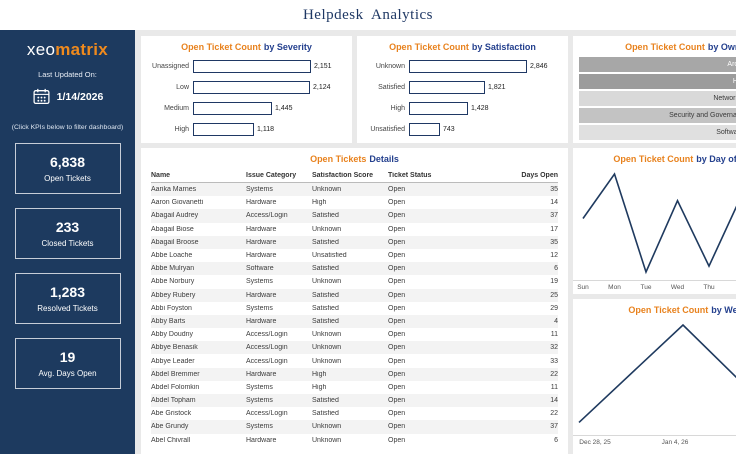 Image resolution: width=736 pixels, height=454 pixels. Describe the element at coordinates (554, 203) in the screenshot. I see `table-cell: 14` at that location.